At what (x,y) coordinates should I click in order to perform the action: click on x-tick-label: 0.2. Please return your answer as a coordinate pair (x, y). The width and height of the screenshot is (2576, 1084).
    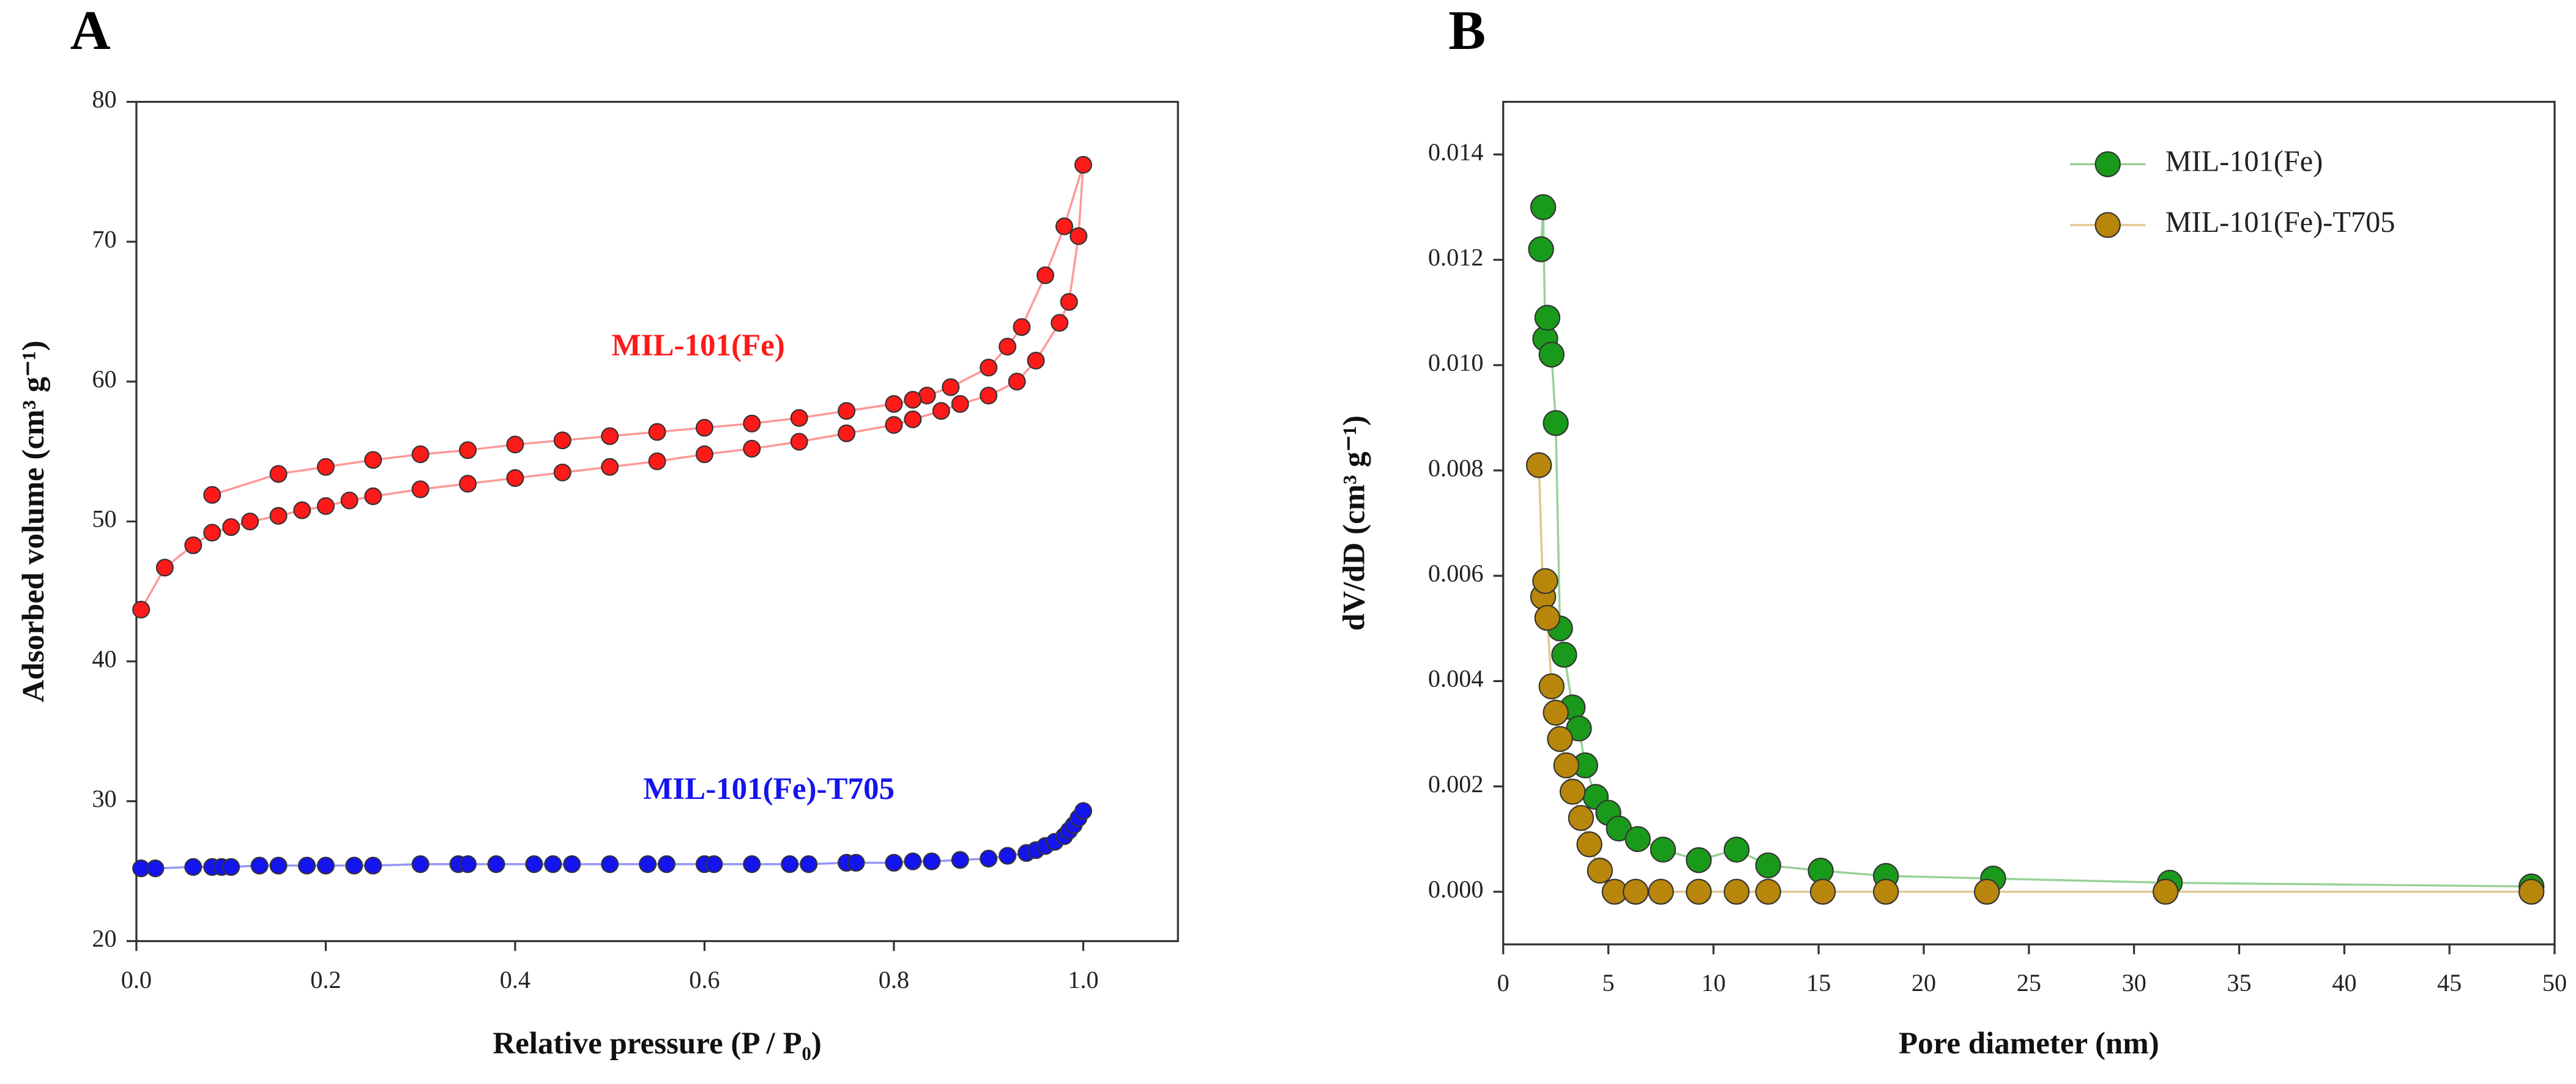
    Looking at the image, I should click on (326, 979).